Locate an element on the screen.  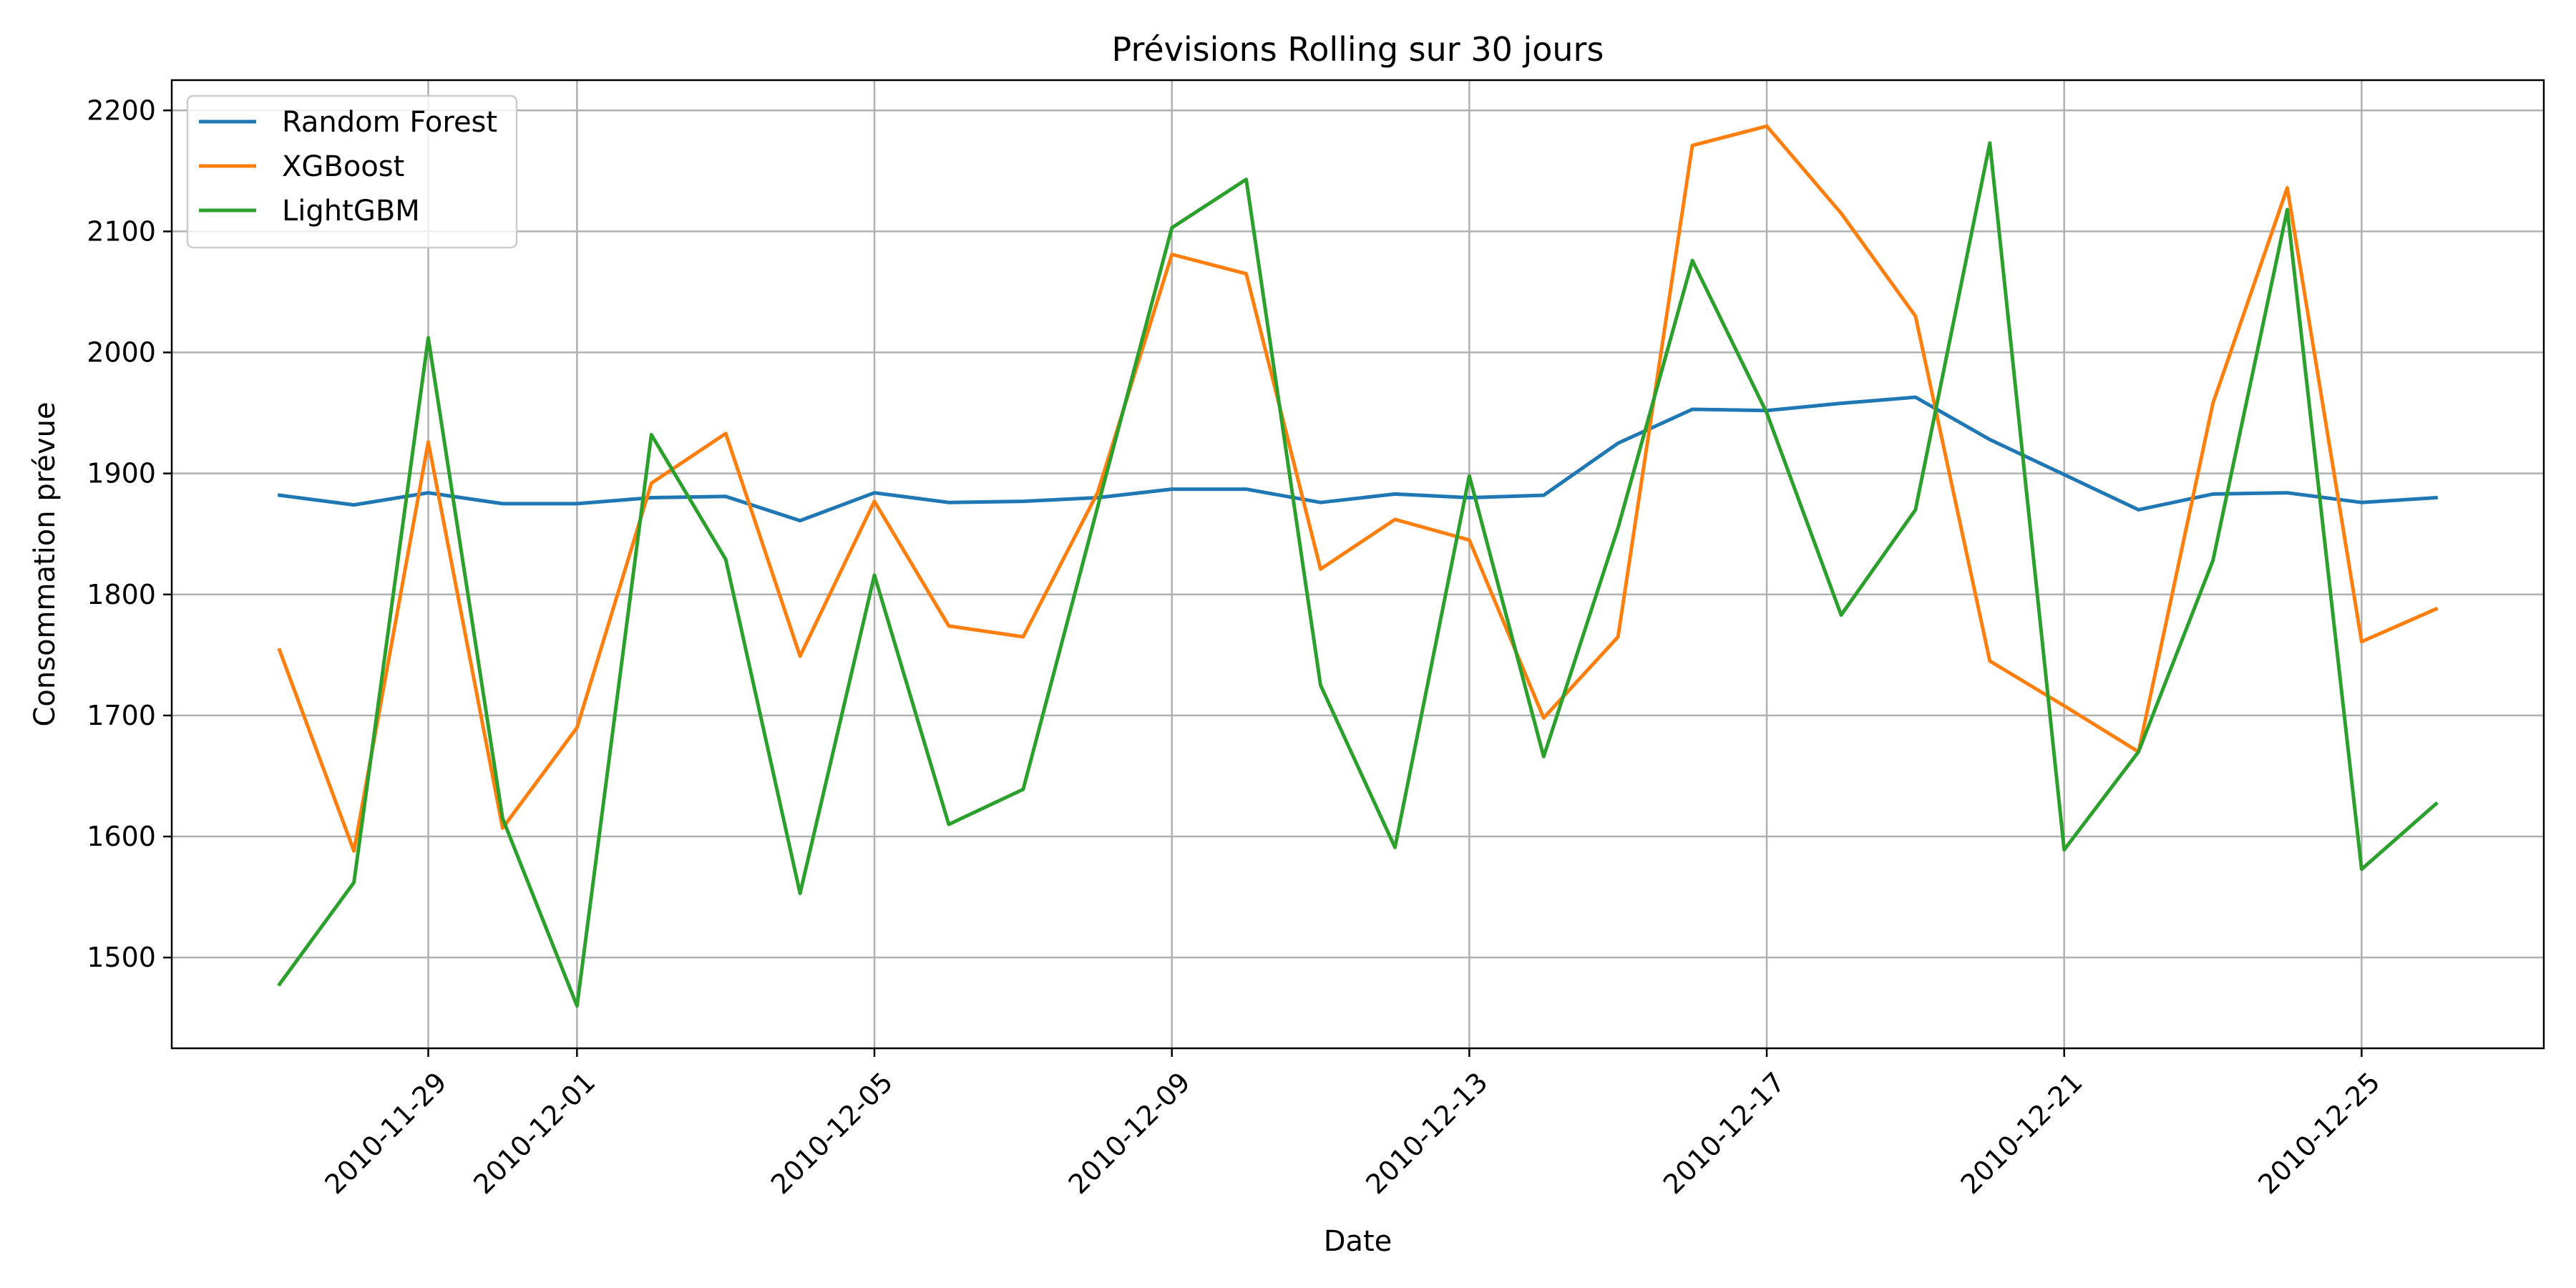
y-tick-label: 2000 is located at coordinates (122, 353).